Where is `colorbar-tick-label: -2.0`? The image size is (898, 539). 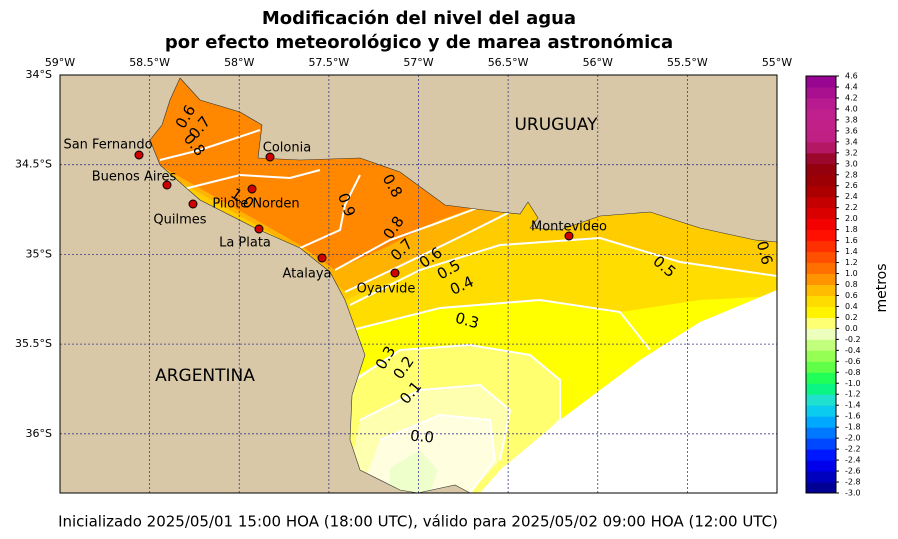
colorbar-tick-label: -2.0 is located at coordinates (853, 438).